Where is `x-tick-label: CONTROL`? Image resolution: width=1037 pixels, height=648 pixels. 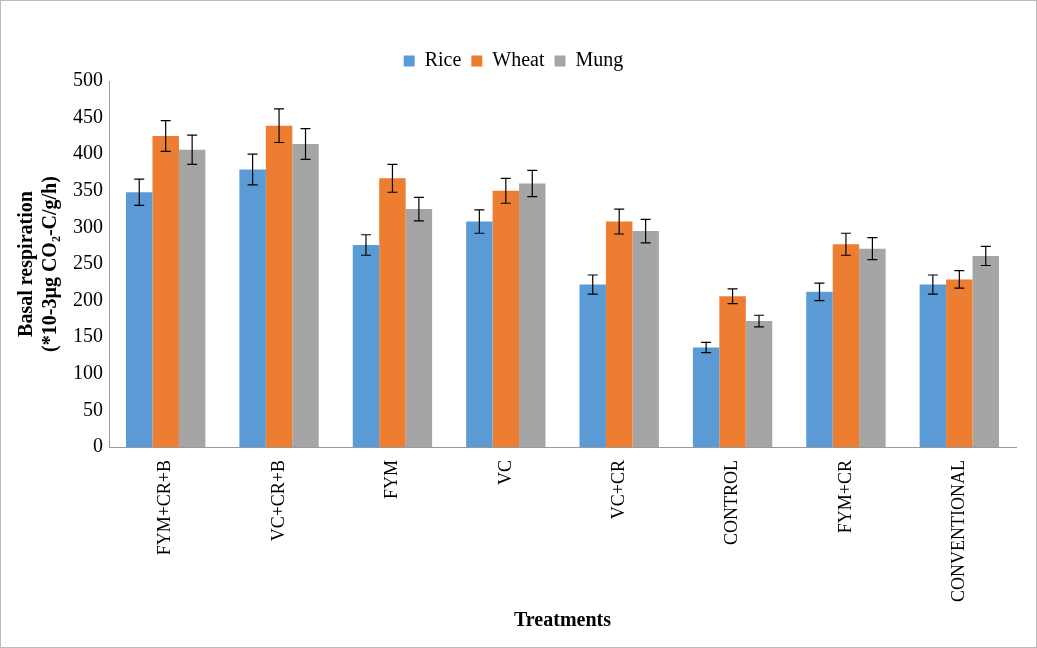
x-tick-label: CONTROL is located at coordinates (731, 503).